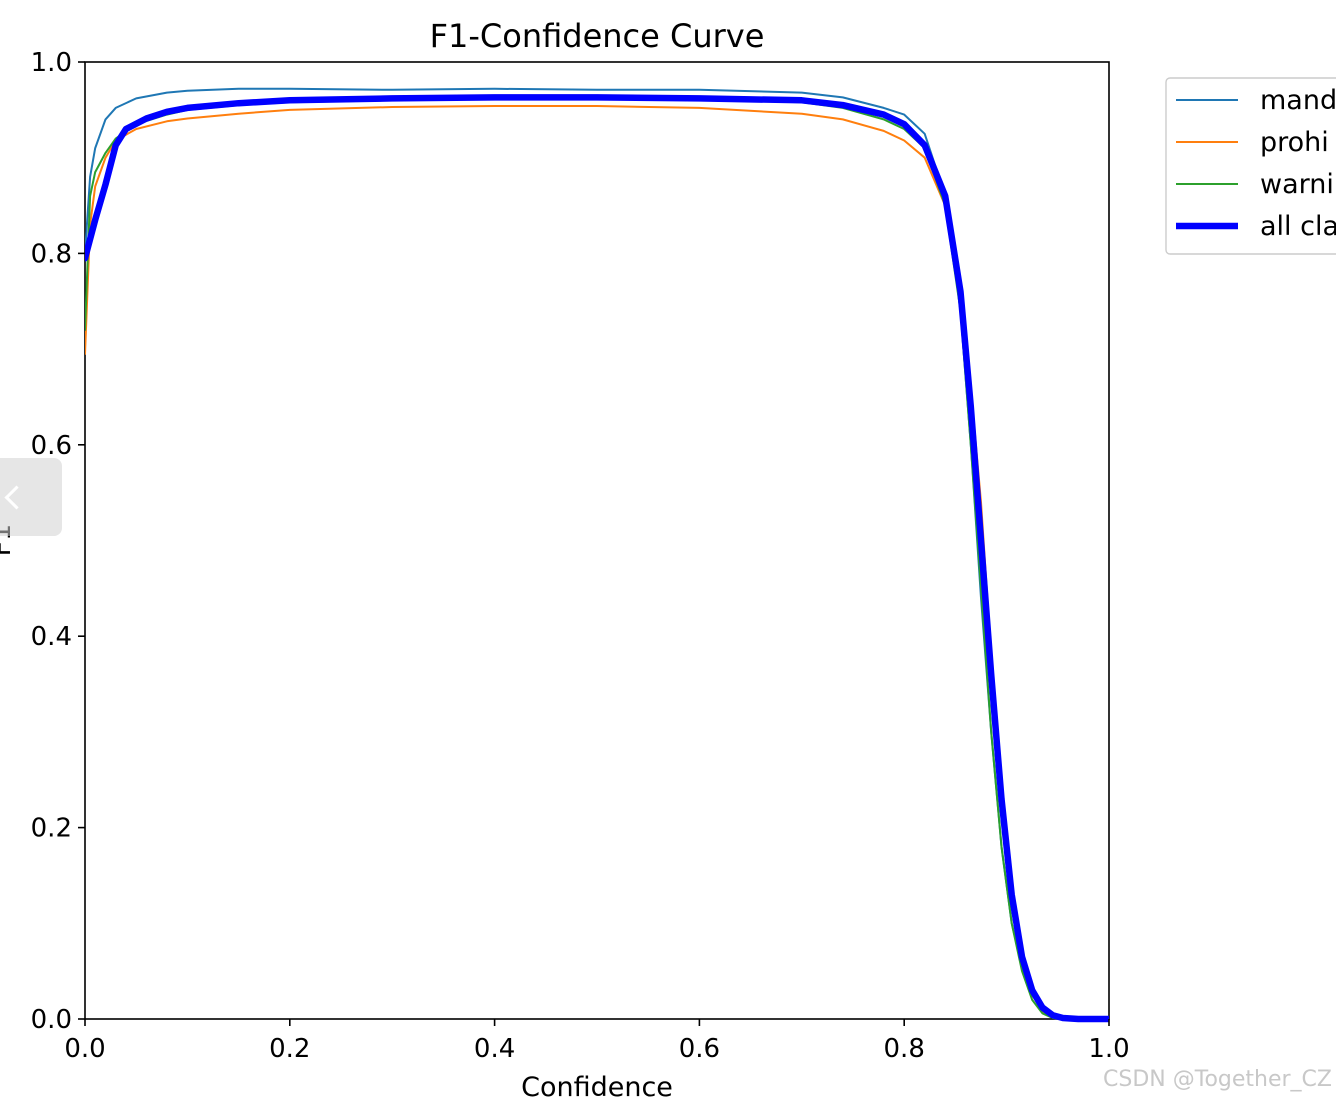 The height and width of the screenshot is (1100, 1336). What do you see at coordinates (51, 254) in the screenshot?
I see `y-tick-label: 0.8` at bounding box center [51, 254].